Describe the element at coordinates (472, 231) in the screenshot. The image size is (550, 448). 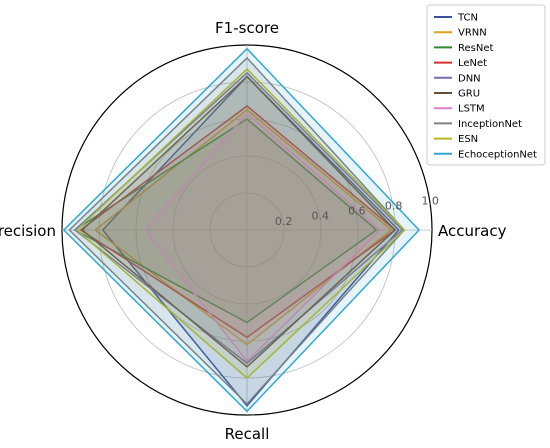
I see `axis-label-accuracy: Accuracy` at that location.